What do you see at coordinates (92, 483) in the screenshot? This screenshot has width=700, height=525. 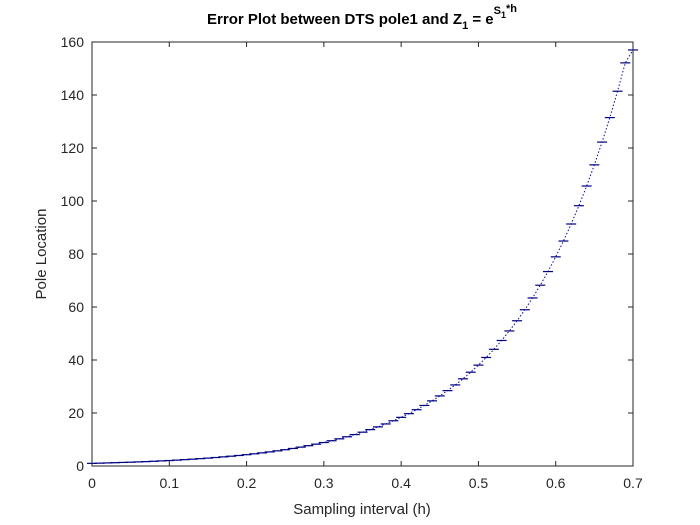 I see `x-tick-label: 0` at bounding box center [92, 483].